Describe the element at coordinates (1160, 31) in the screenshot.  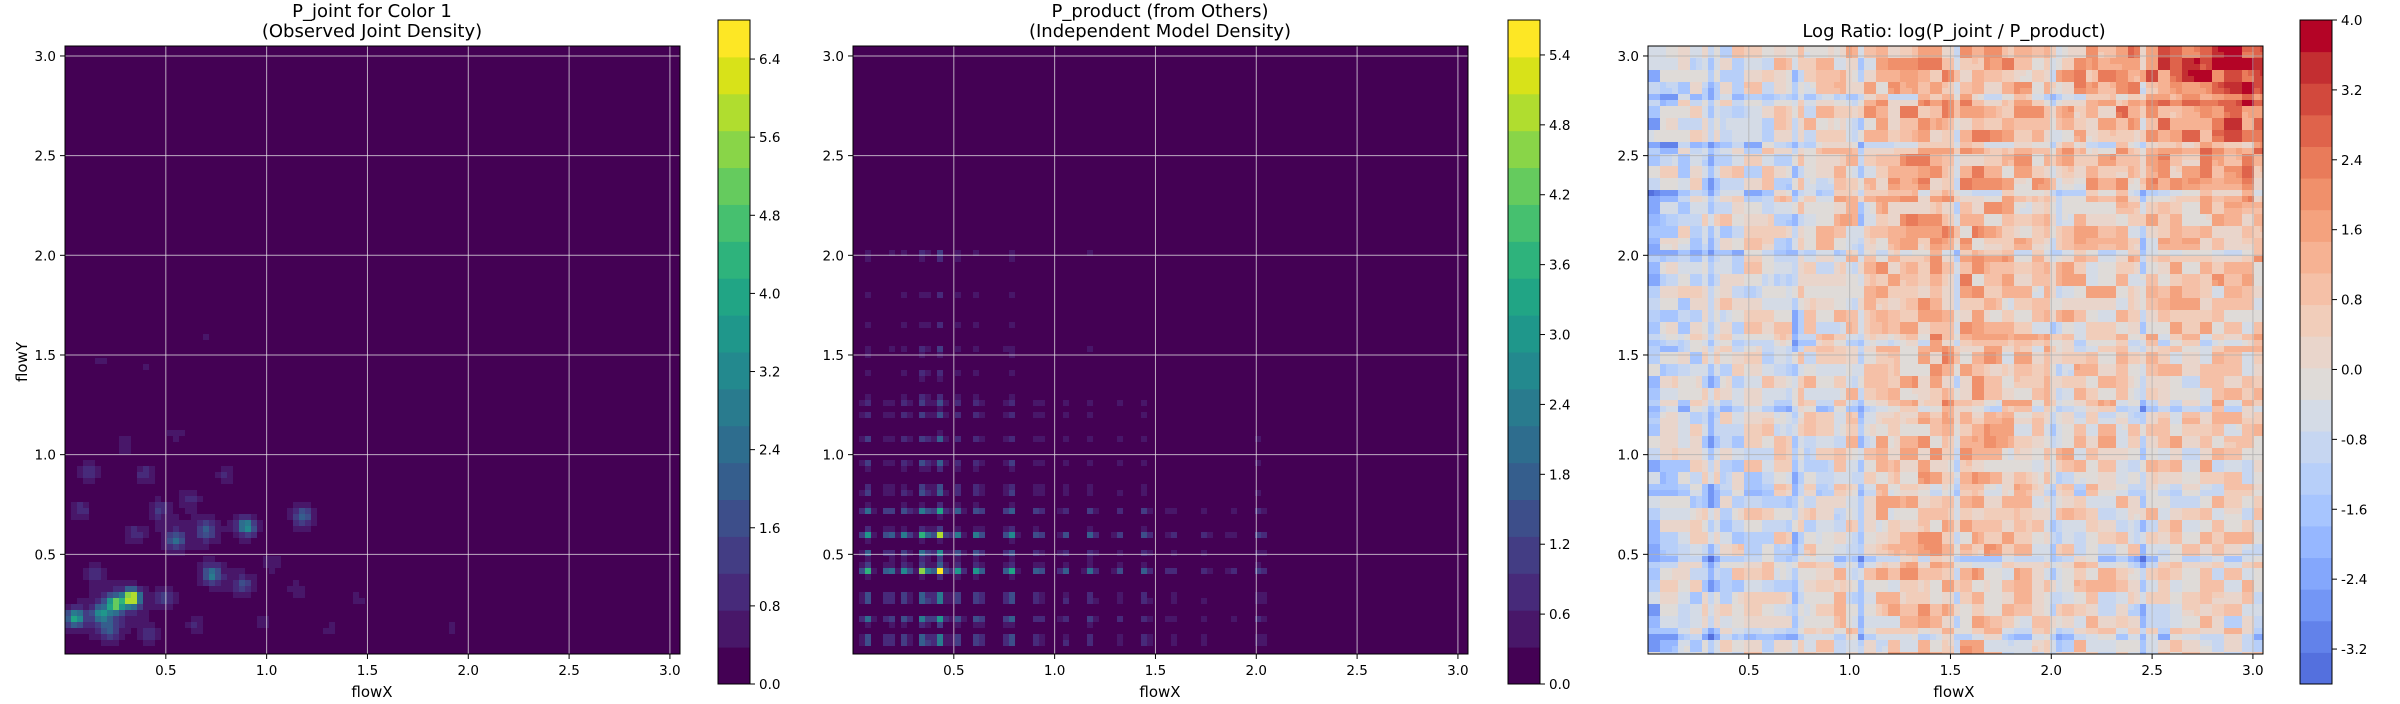
I see `chart-subtitle: (Independent Model Density)` at that location.